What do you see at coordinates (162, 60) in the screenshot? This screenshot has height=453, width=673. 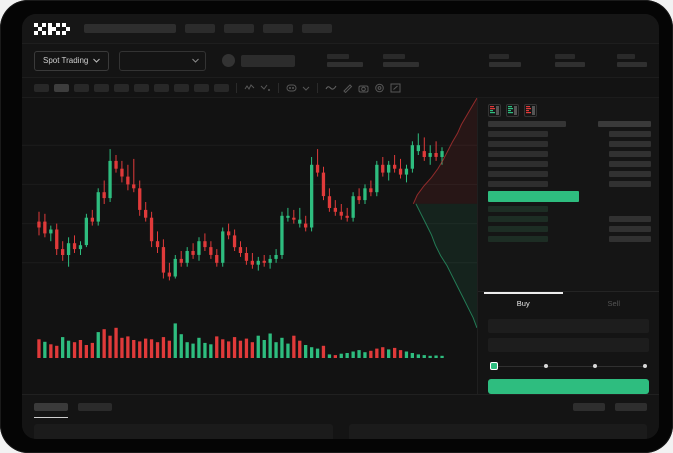 I see `pair-selector-dropdown` at bounding box center [162, 60].